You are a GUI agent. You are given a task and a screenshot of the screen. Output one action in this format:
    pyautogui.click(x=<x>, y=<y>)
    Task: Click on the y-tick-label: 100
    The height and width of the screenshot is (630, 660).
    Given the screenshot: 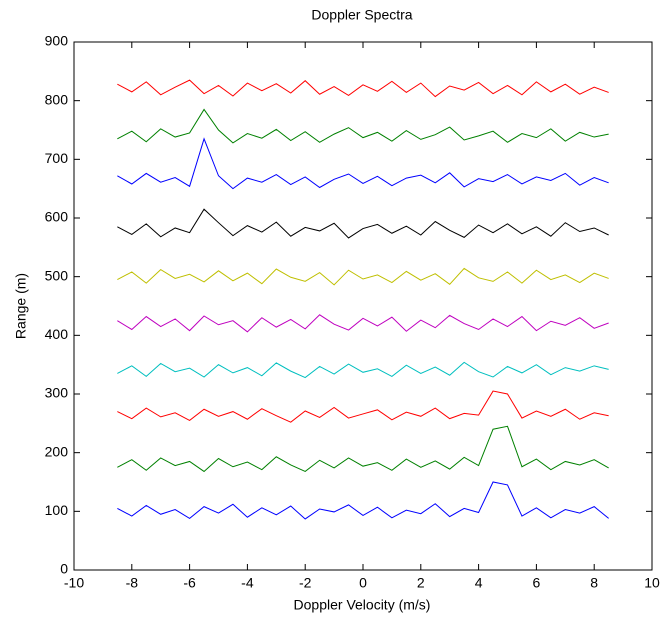 What is the action you would take?
    pyautogui.click(x=57, y=510)
    